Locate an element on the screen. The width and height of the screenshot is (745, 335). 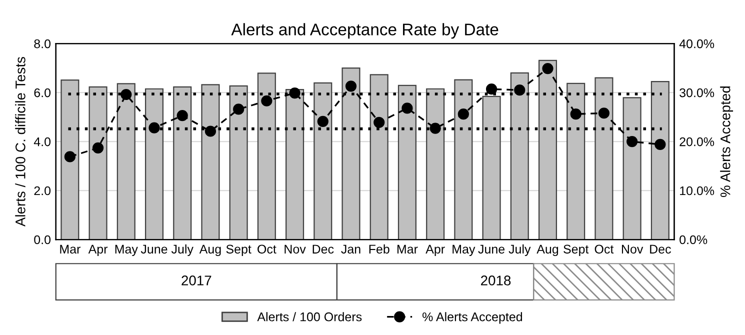
y2-axis-title: % Alerts Accepted is located at coordinates (727, 142).